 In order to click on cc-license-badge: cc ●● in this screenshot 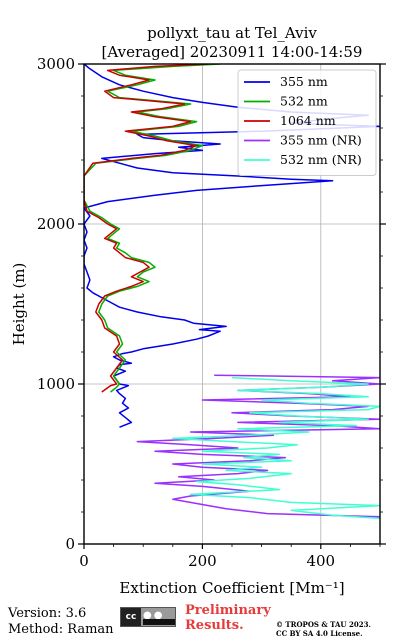, I will do `click(148, 617)`.